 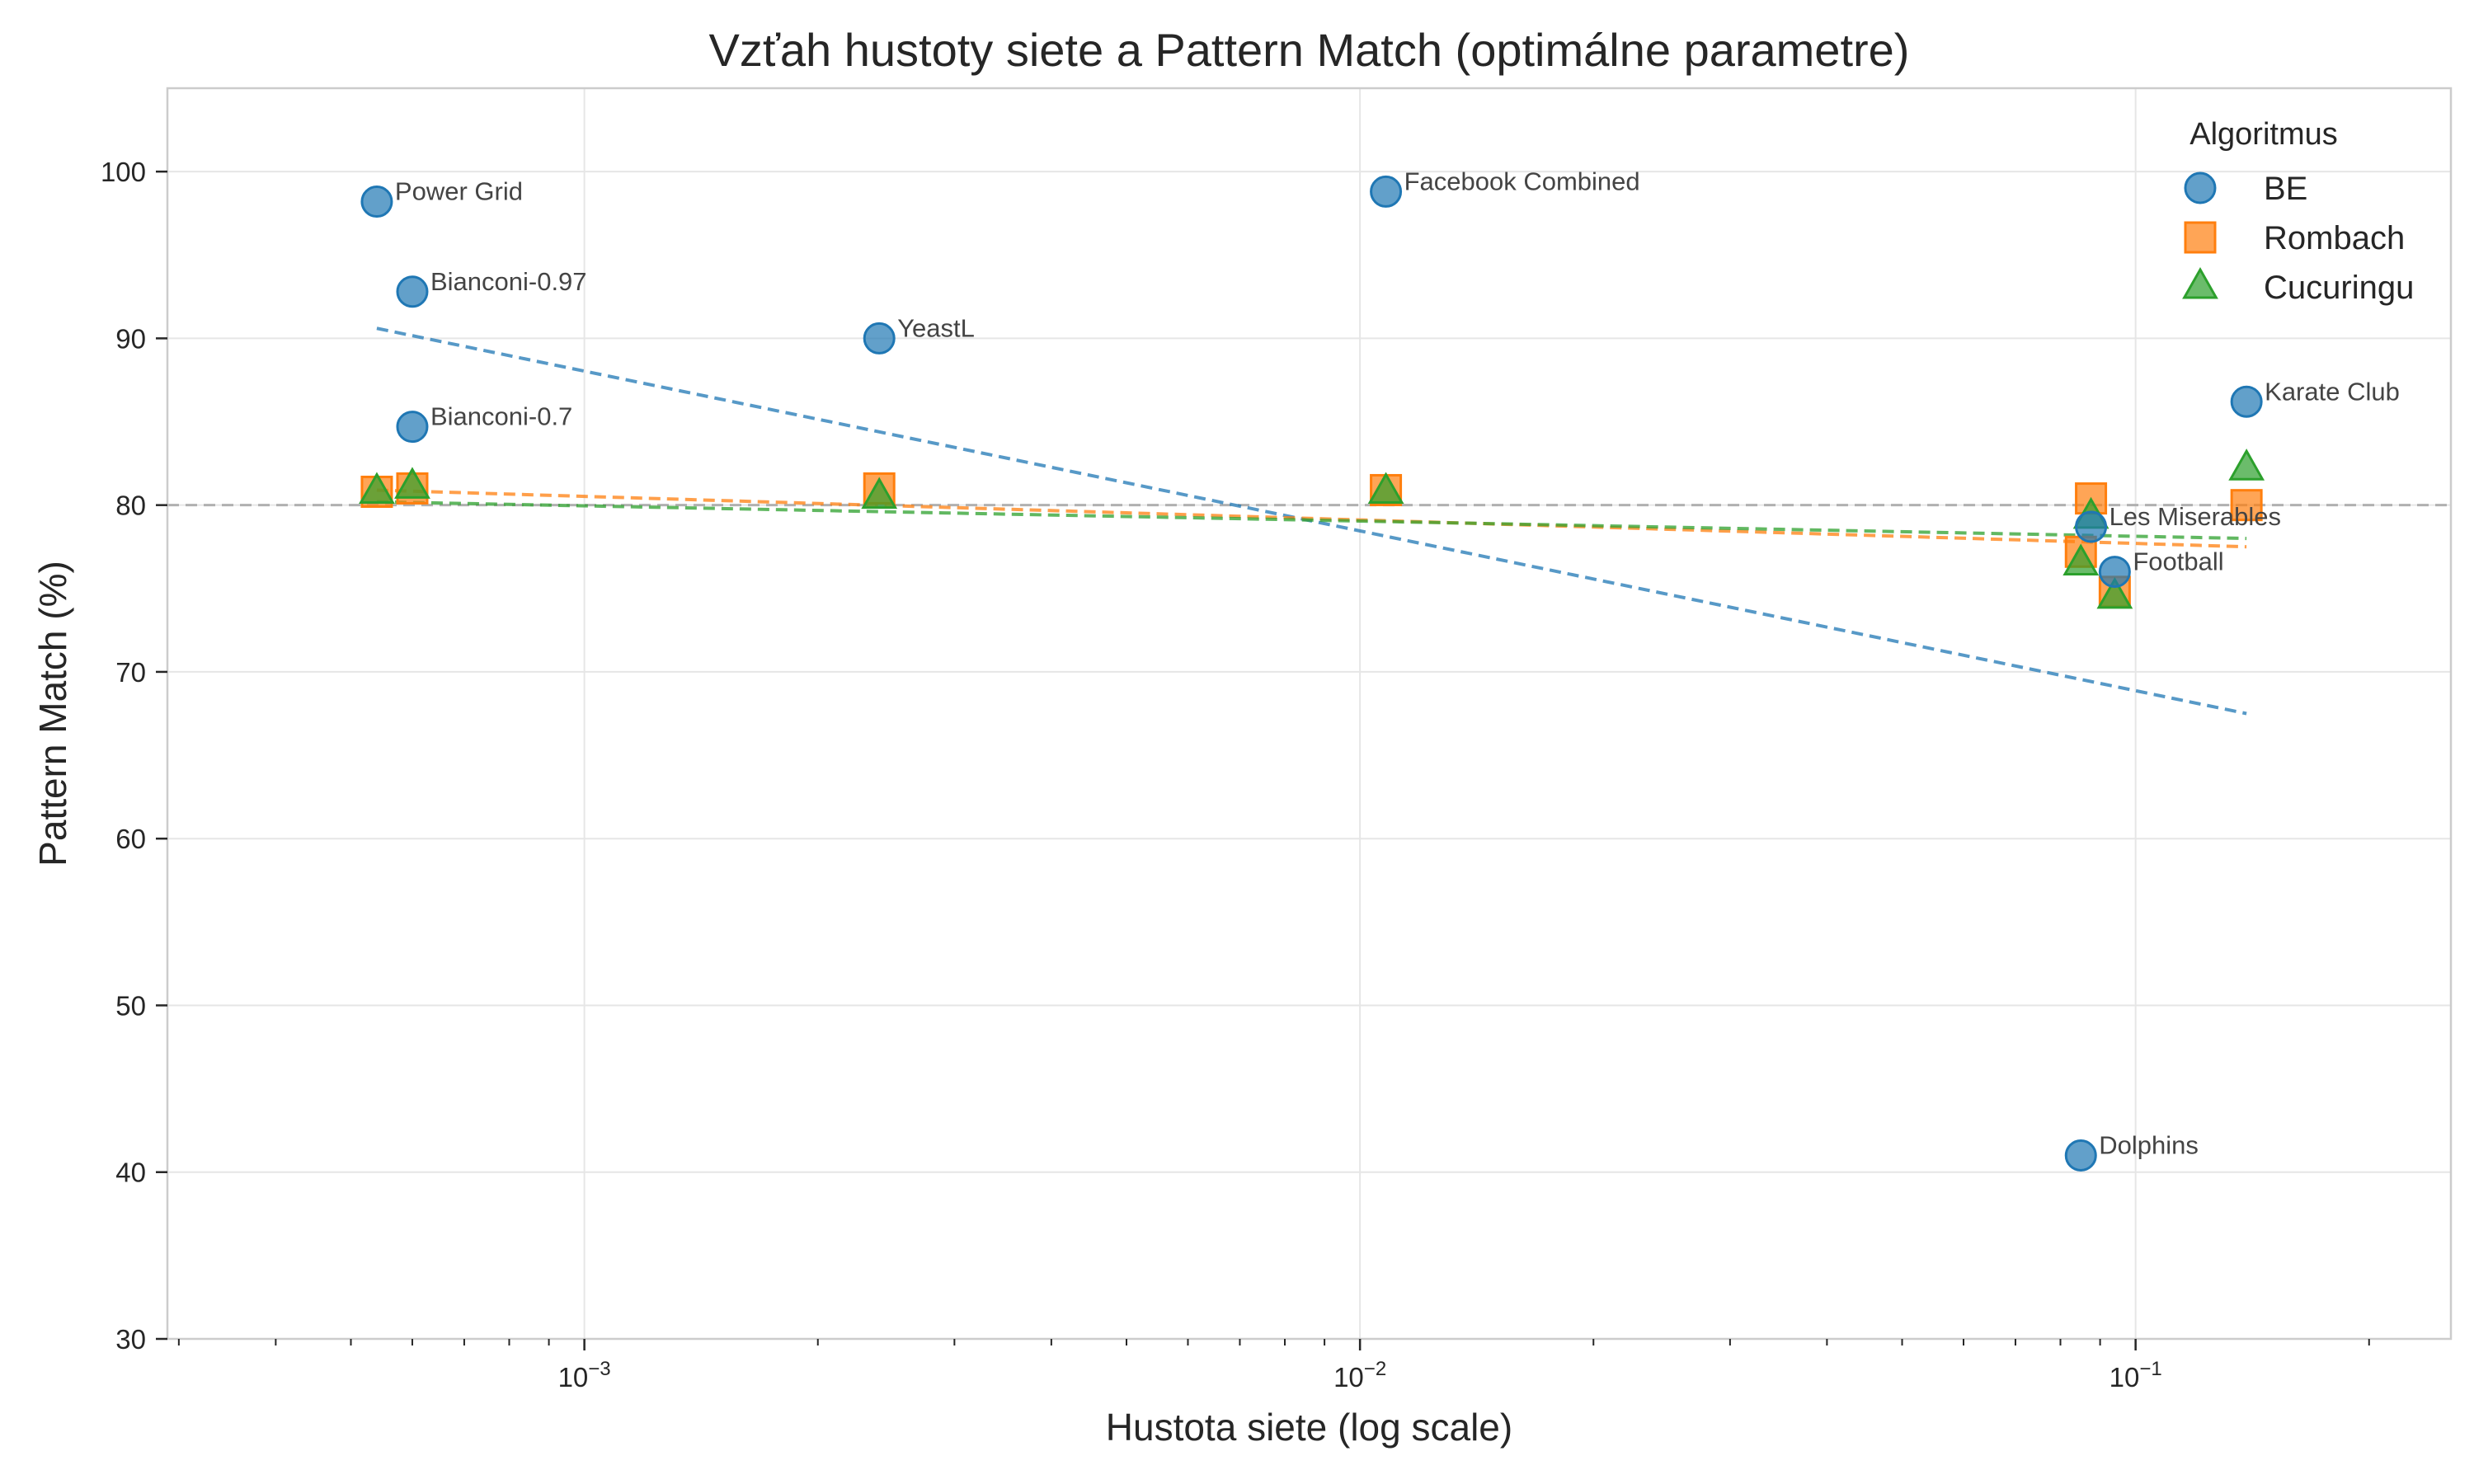 What do you see at coordinates (2178, 561) in the screenshot?
I see `point-label: Football` at bounding box center [2178, 561].